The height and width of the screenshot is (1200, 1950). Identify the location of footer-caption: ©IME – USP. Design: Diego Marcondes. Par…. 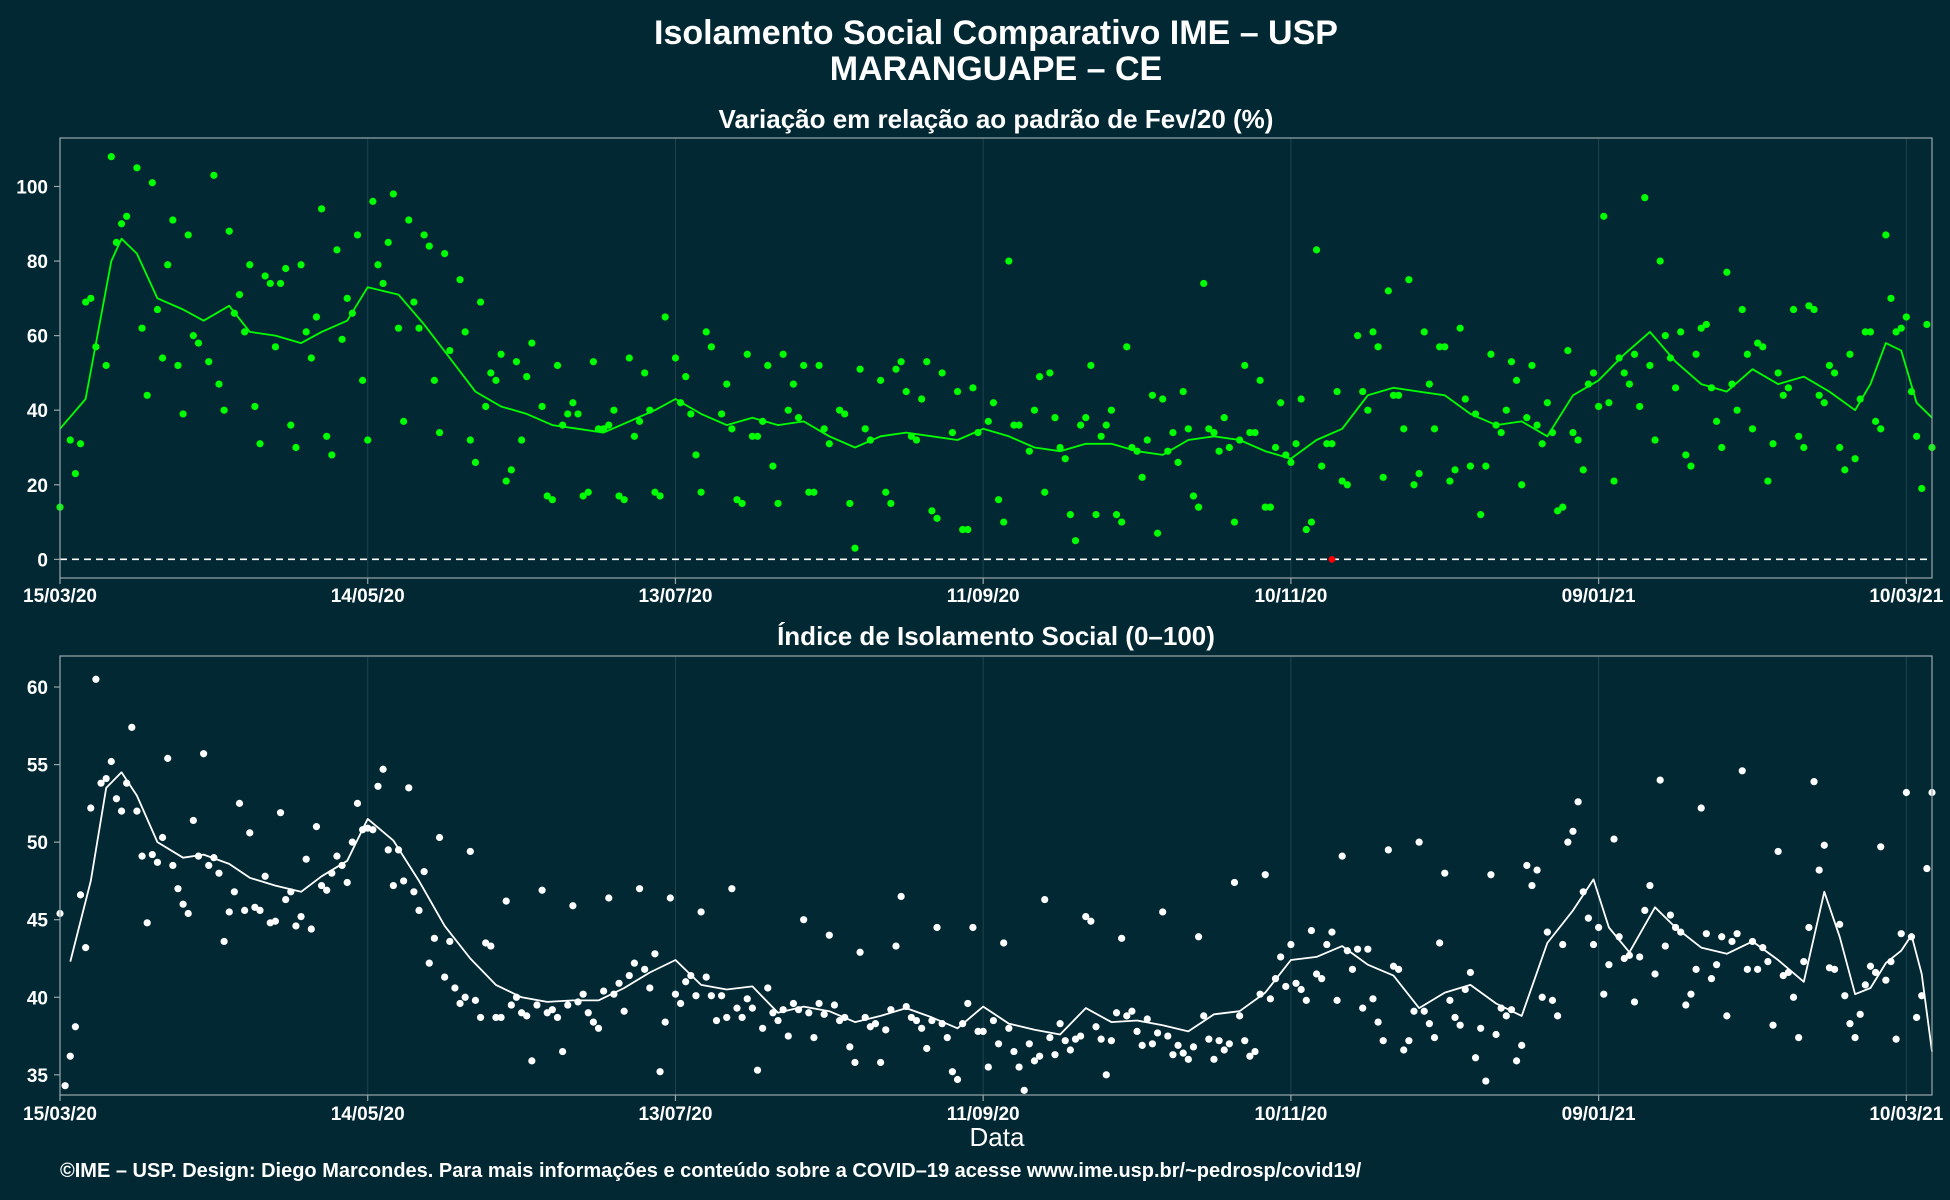
(711, 1171).